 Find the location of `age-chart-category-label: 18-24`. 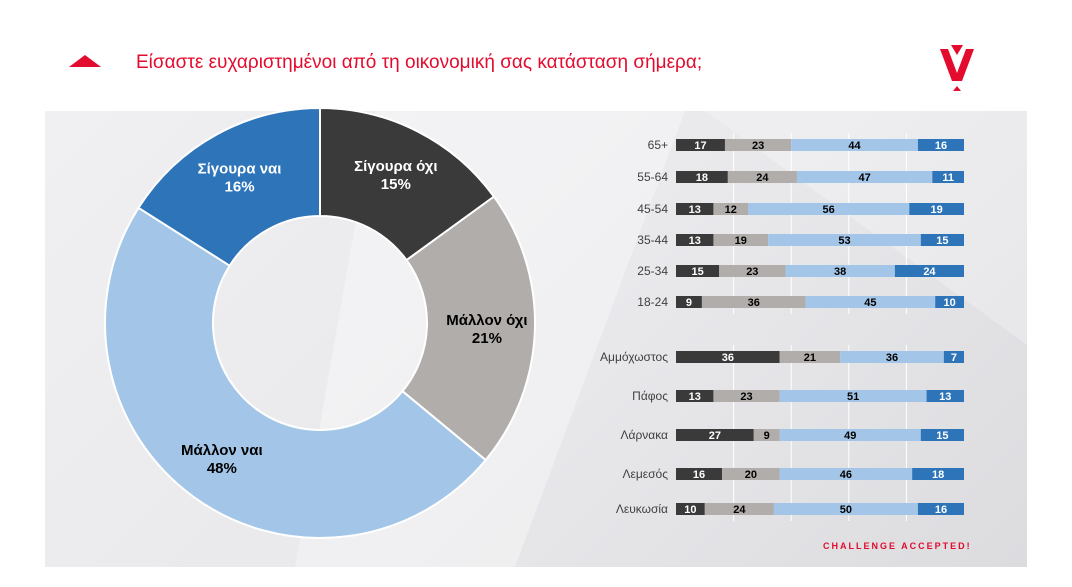

age-chart-category-label: 18-24 is located at coordinates (652, 302).